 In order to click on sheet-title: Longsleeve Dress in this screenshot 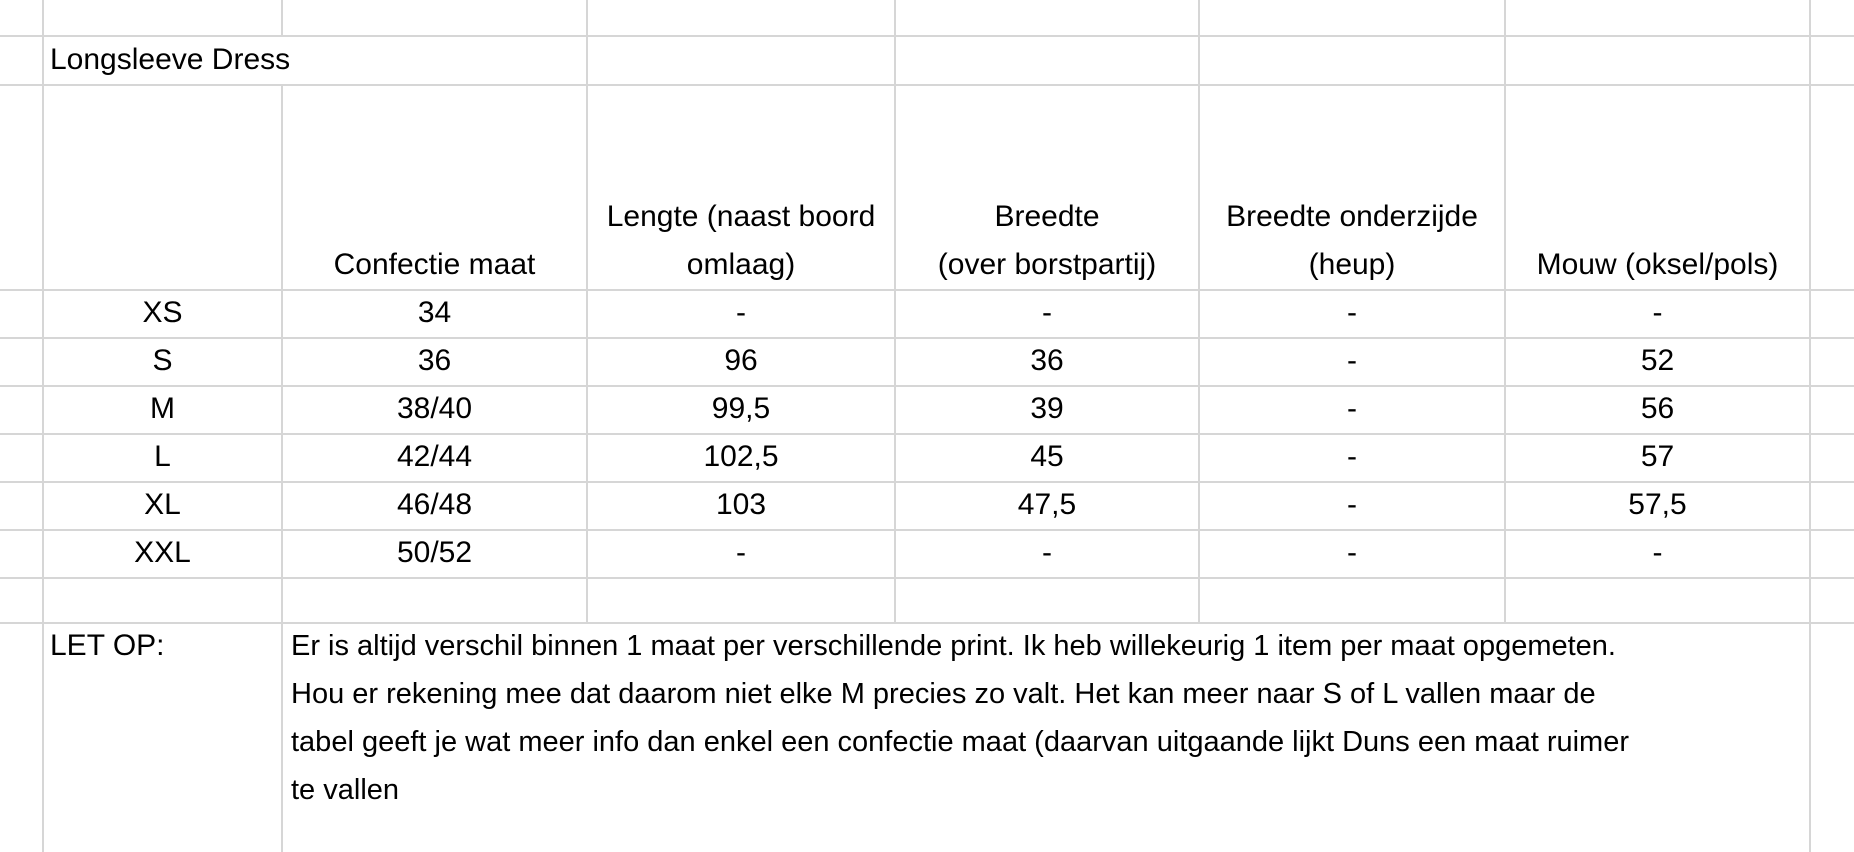, I will do `click(170, 59)`.